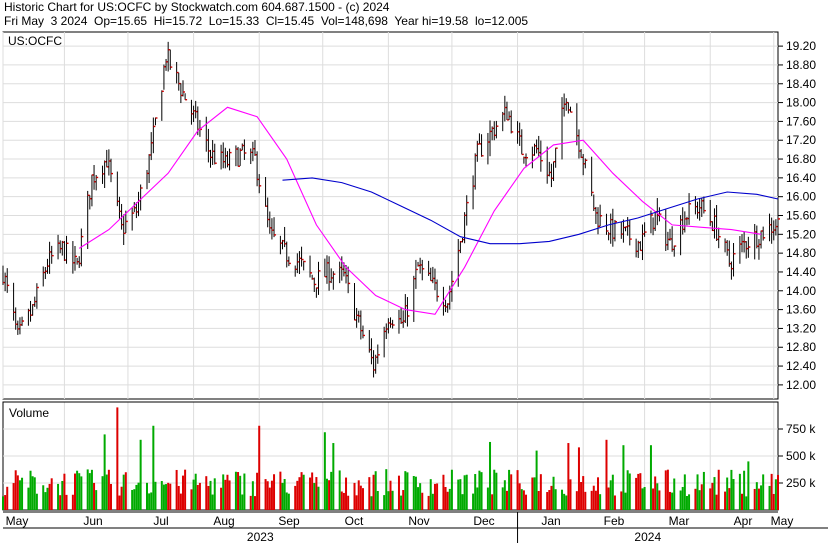  Describe the element at coordinates (160, 521) in the screenshot. I see `month-label: Jul` at that location.